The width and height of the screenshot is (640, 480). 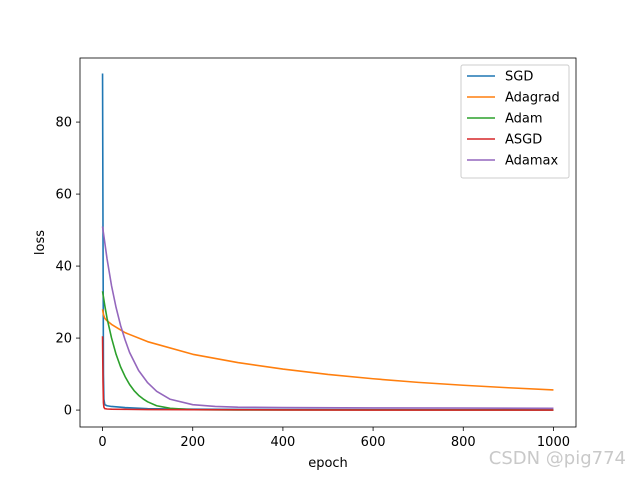 I want to click on legend-label-adamax: Adamax, so click(x=532, y=161).